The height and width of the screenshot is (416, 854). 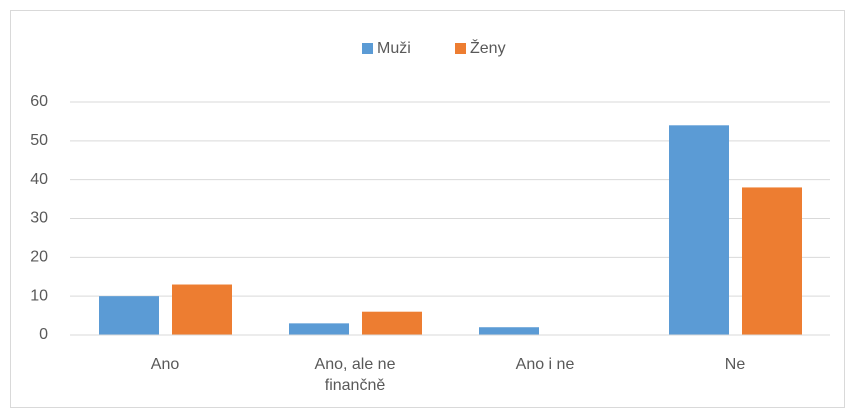 What do you see at coordinates (488, 47) in the screenshot?
I see `legend-label: Ženy` at bounding box center [488, 47].